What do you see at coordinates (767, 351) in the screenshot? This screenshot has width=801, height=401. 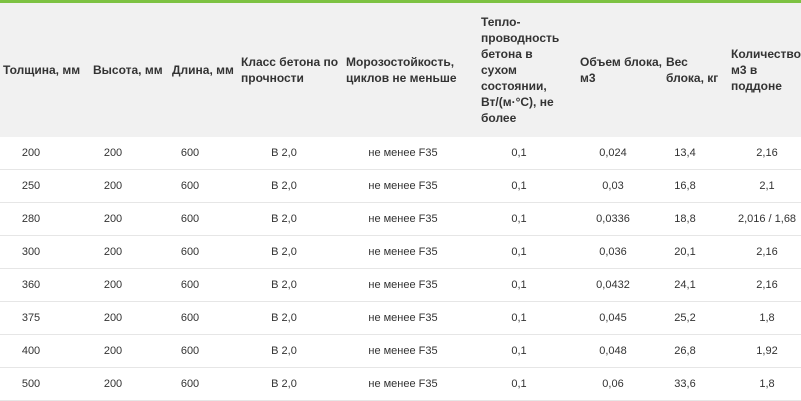 I see `table-cell: 1,92` at bounding box center [767, 351].